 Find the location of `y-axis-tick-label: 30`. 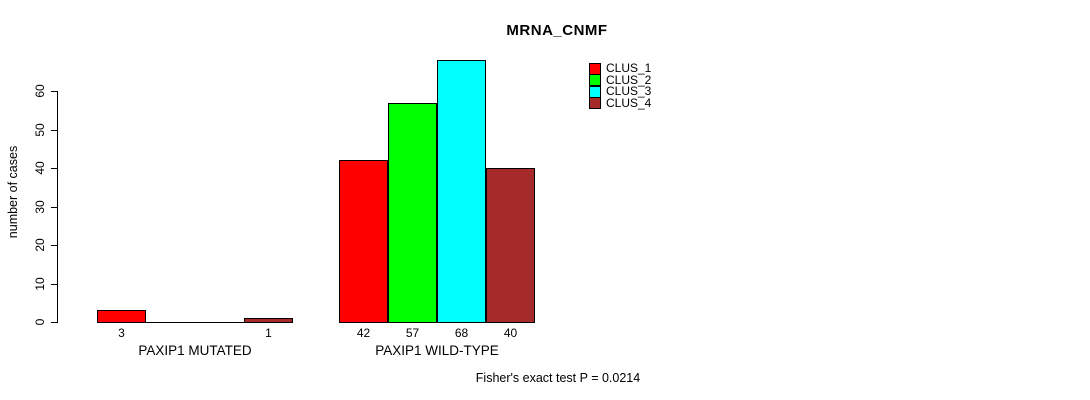

y-axis-tick-label: 30 is located at coordinates (40, 207).